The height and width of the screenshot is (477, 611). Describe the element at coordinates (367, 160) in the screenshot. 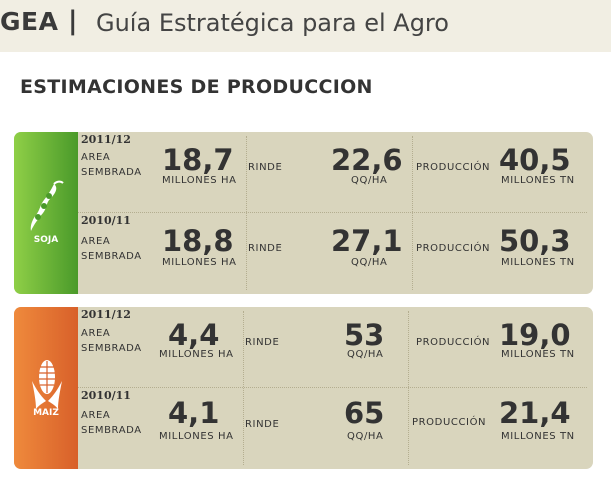

I see `rinde-value: 22,6` at that location.